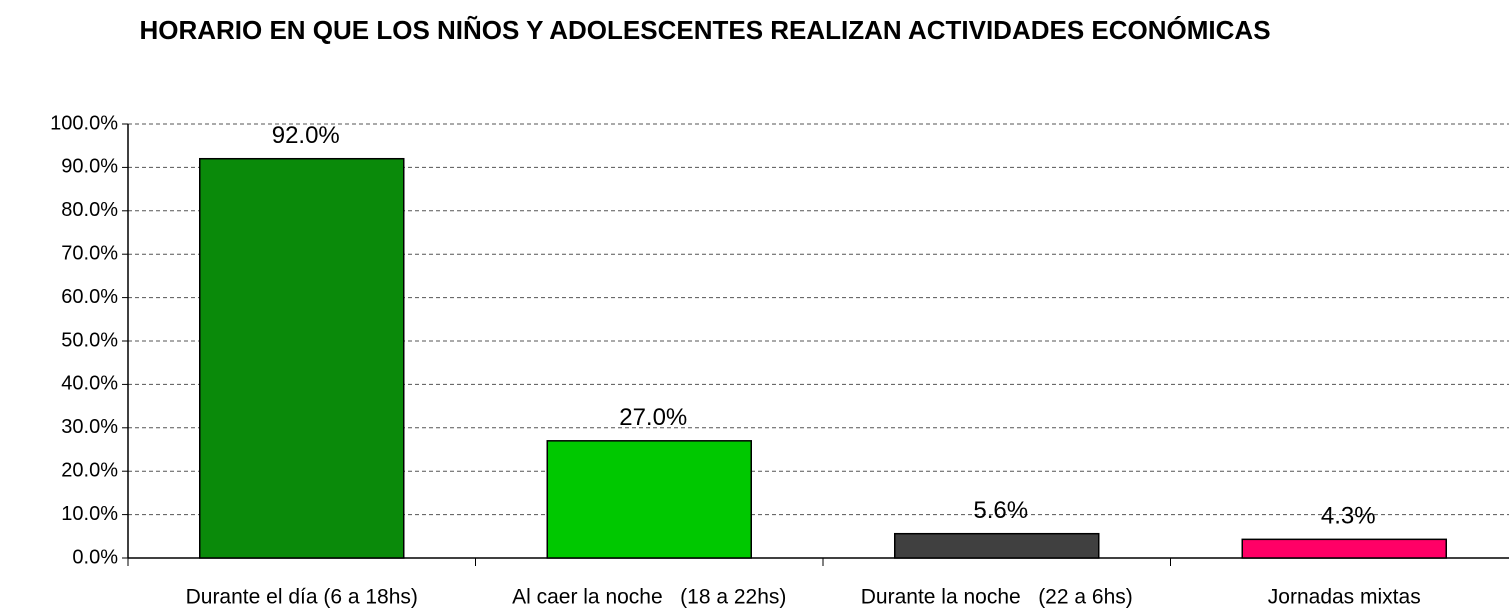  I want to click on value-label: 5.6%, so click(1000, 510).